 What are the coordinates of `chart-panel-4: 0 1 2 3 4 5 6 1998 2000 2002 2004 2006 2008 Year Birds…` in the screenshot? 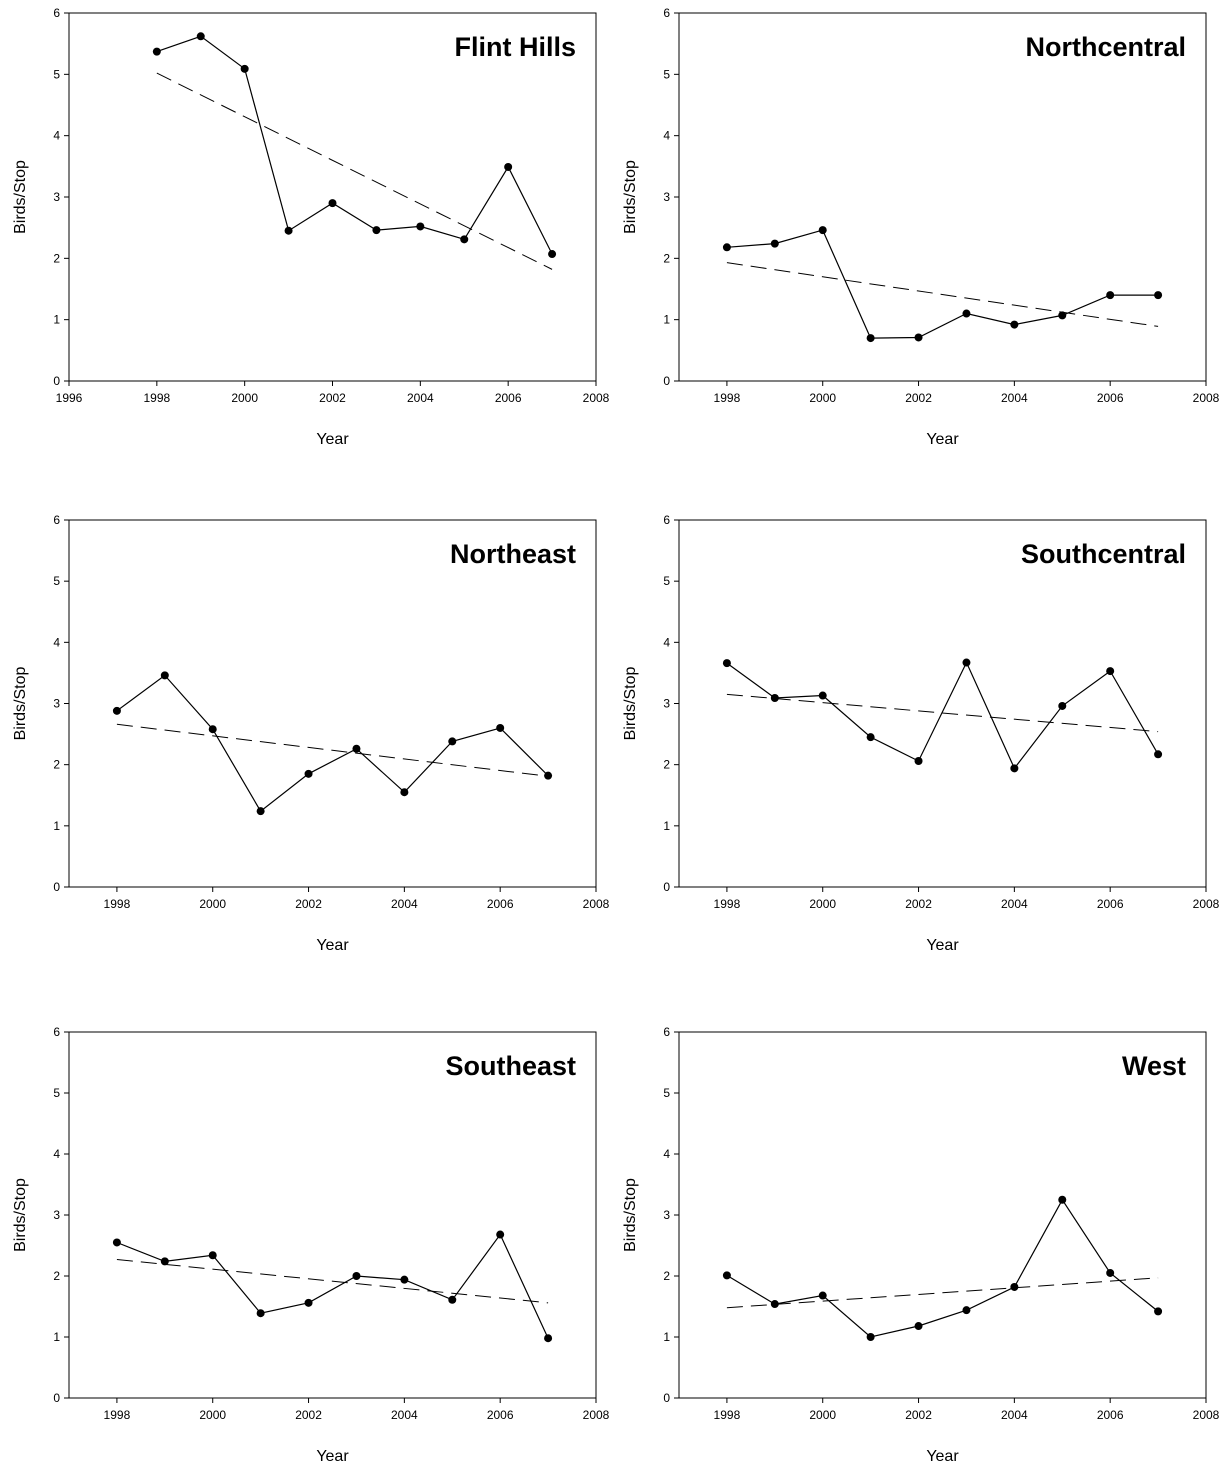 It's located at (921, 733).